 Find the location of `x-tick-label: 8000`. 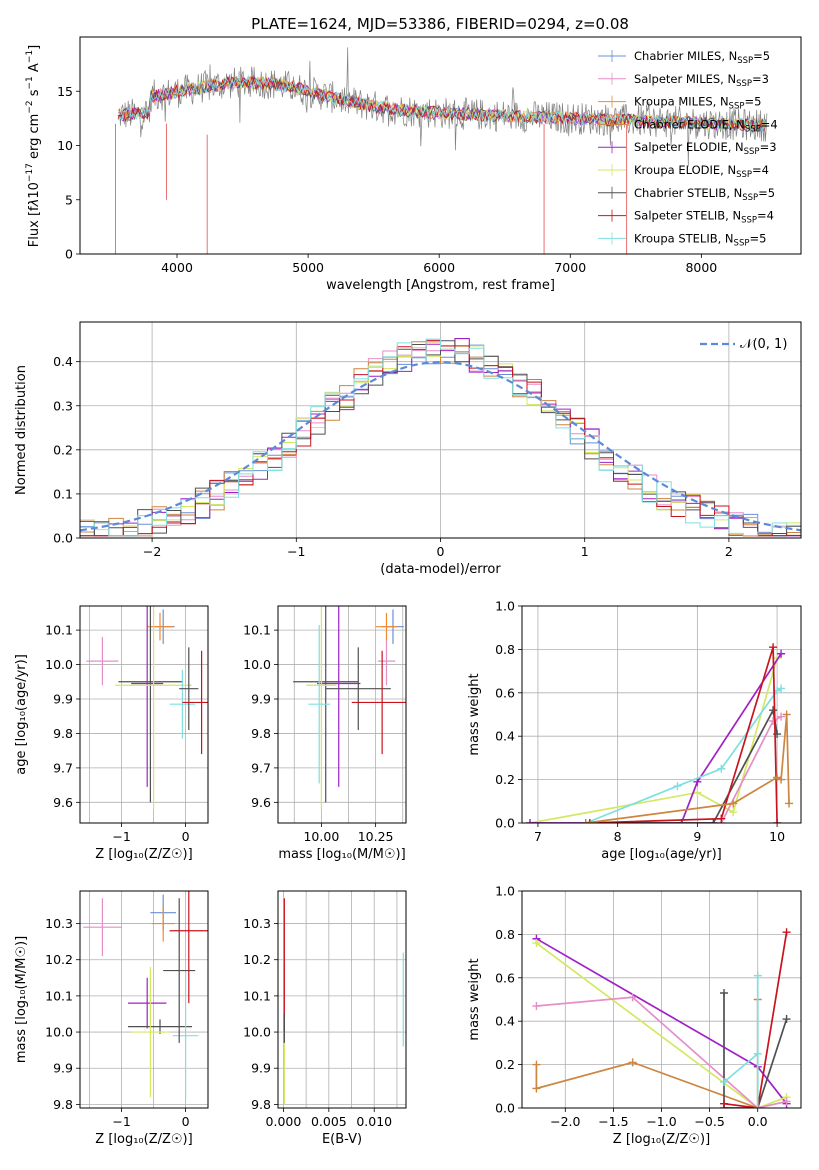

x-tick-label: 8000 is located at coordinates (701, 267).